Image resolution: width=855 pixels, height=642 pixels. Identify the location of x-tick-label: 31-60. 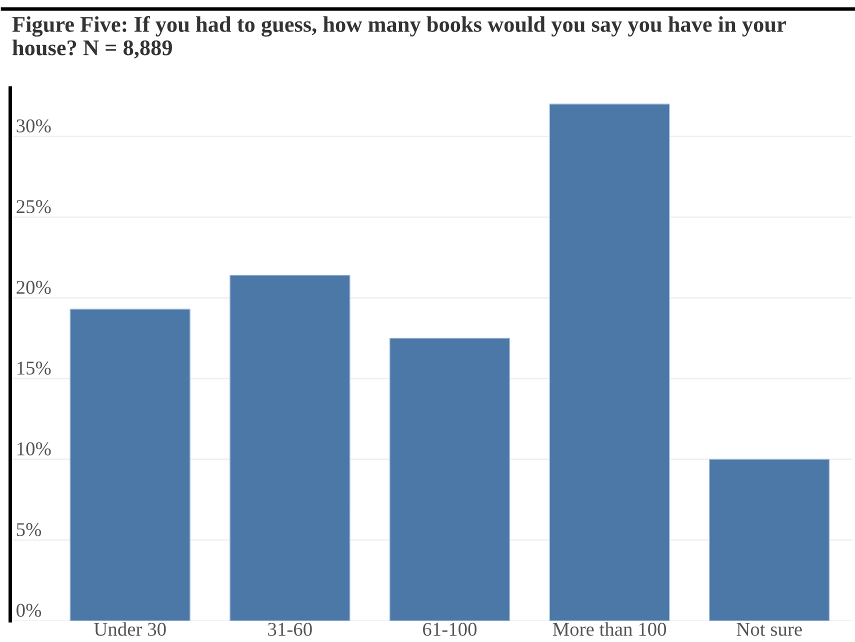
(290, 629).